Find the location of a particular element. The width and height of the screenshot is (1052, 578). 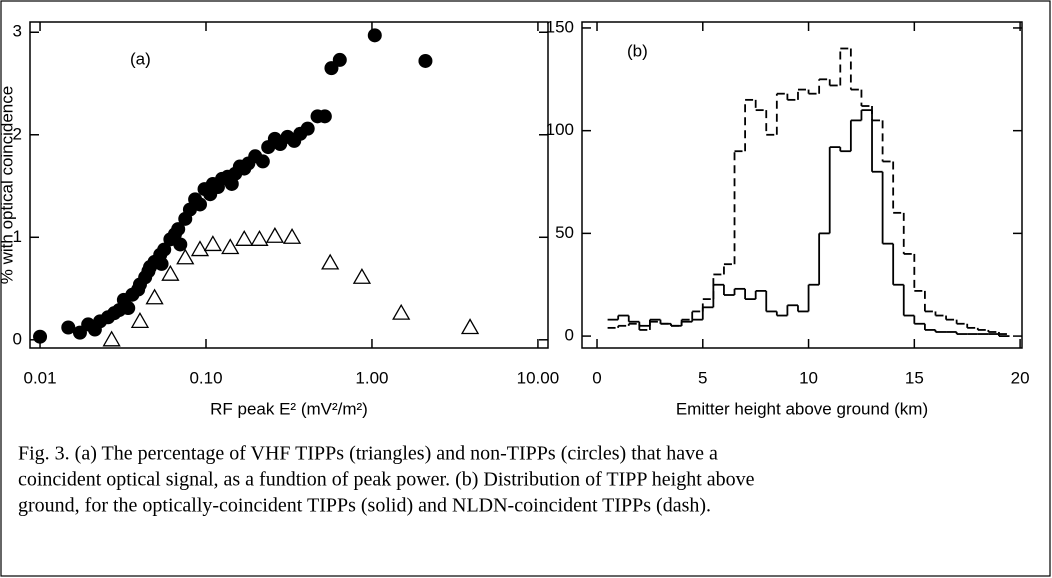

panel-label: (b) is located at coordinates (637, 50).